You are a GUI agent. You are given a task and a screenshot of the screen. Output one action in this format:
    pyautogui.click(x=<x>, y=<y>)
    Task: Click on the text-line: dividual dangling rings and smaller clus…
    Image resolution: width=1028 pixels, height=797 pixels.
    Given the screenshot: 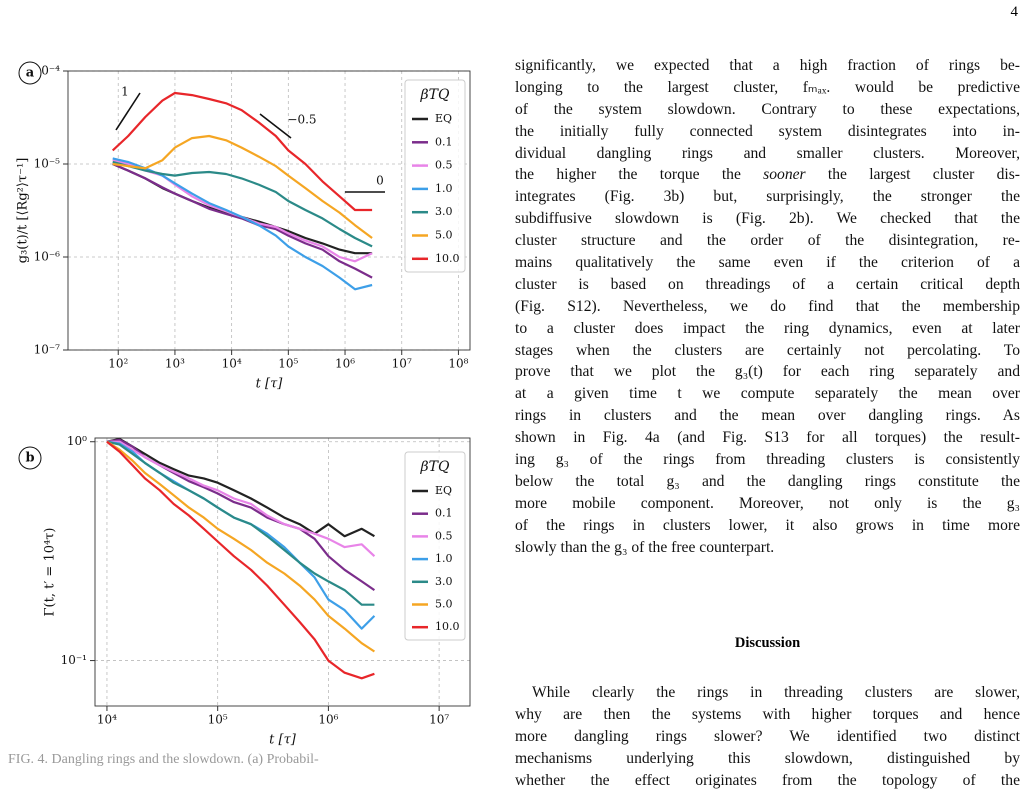 What is the action you would take?
    pyautogui.click(x=767, y=153)
    